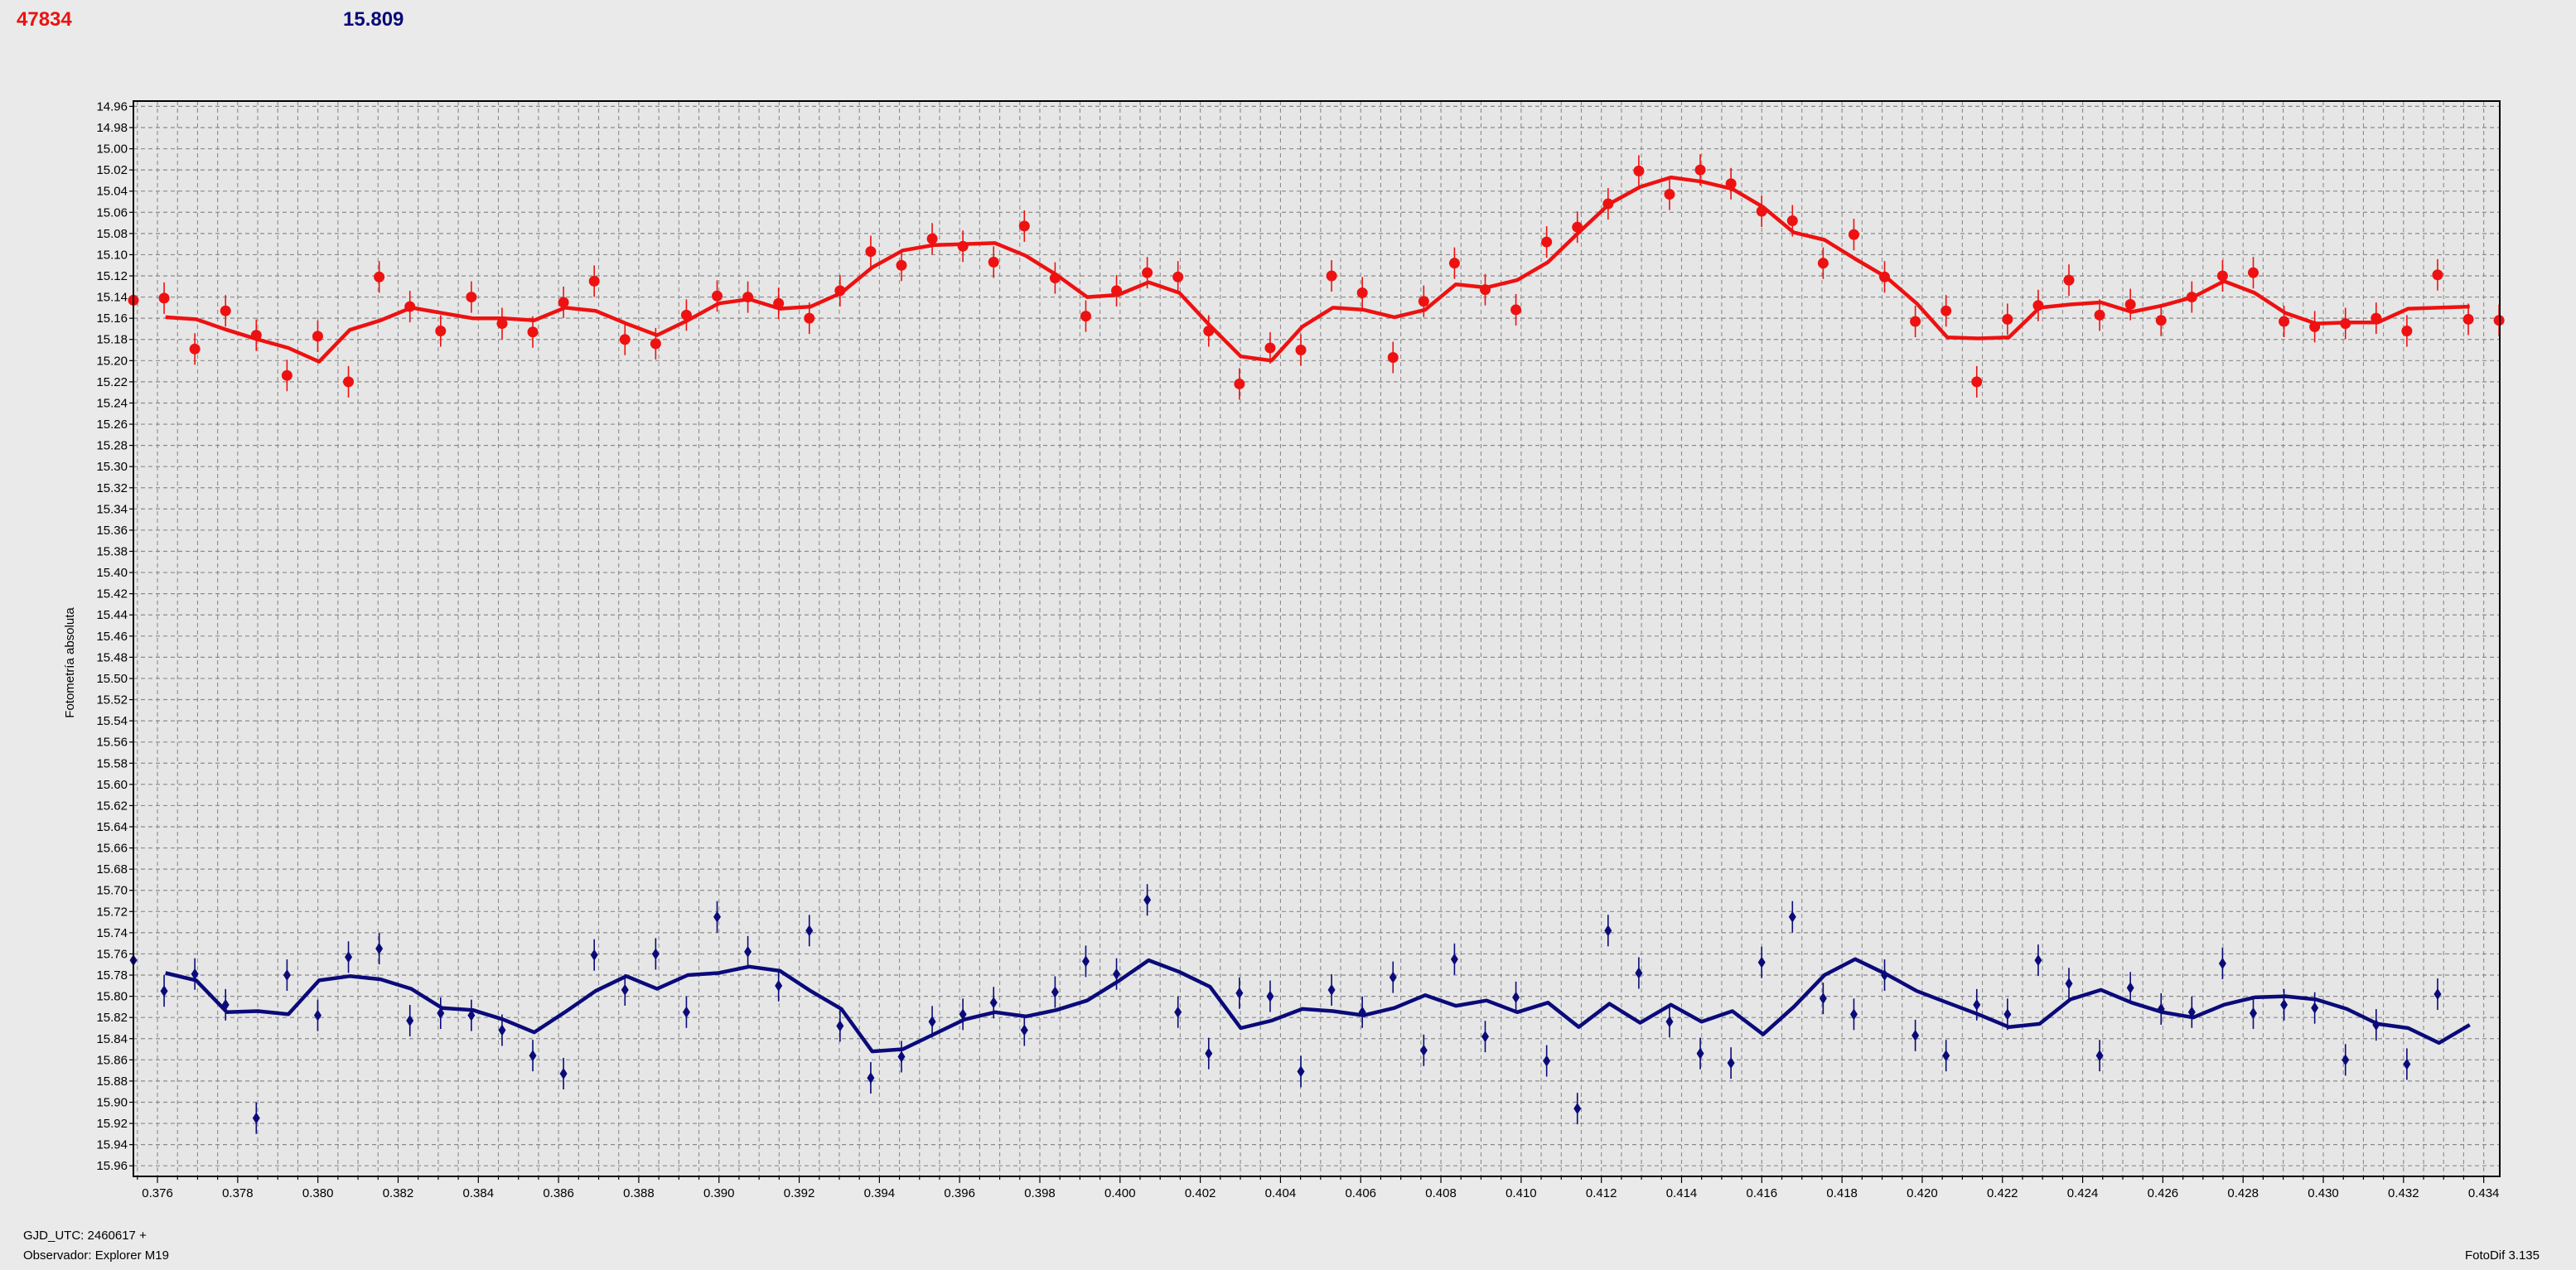 Image resolution: width=2576 pixels, height=1270 pixels. Describe the element at coordinates (112, 615) in the screenshot. I see `y-tick-label: 15.44` at that location.